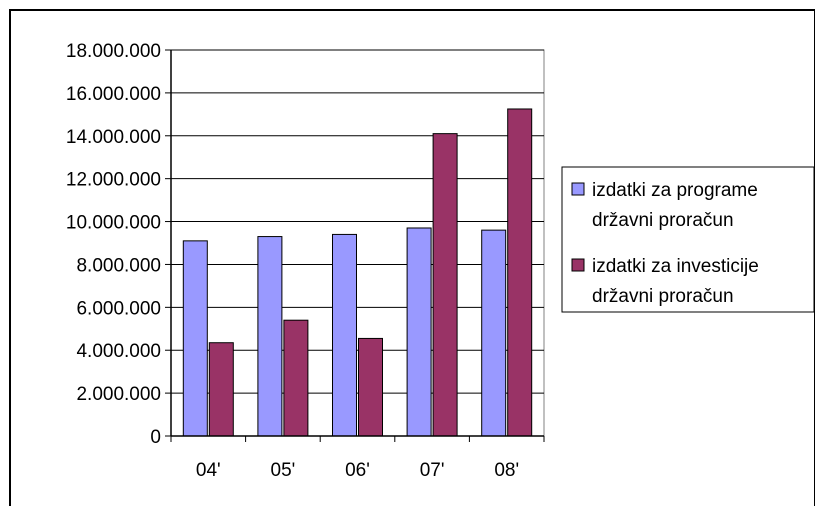 Image resolution: width=815 pixels, height=511 pixels. What do you see at coordinates (118, 394) in the screenshot?
I see `y-tick-label: 2.000.000` at bounding box center [118, 394].